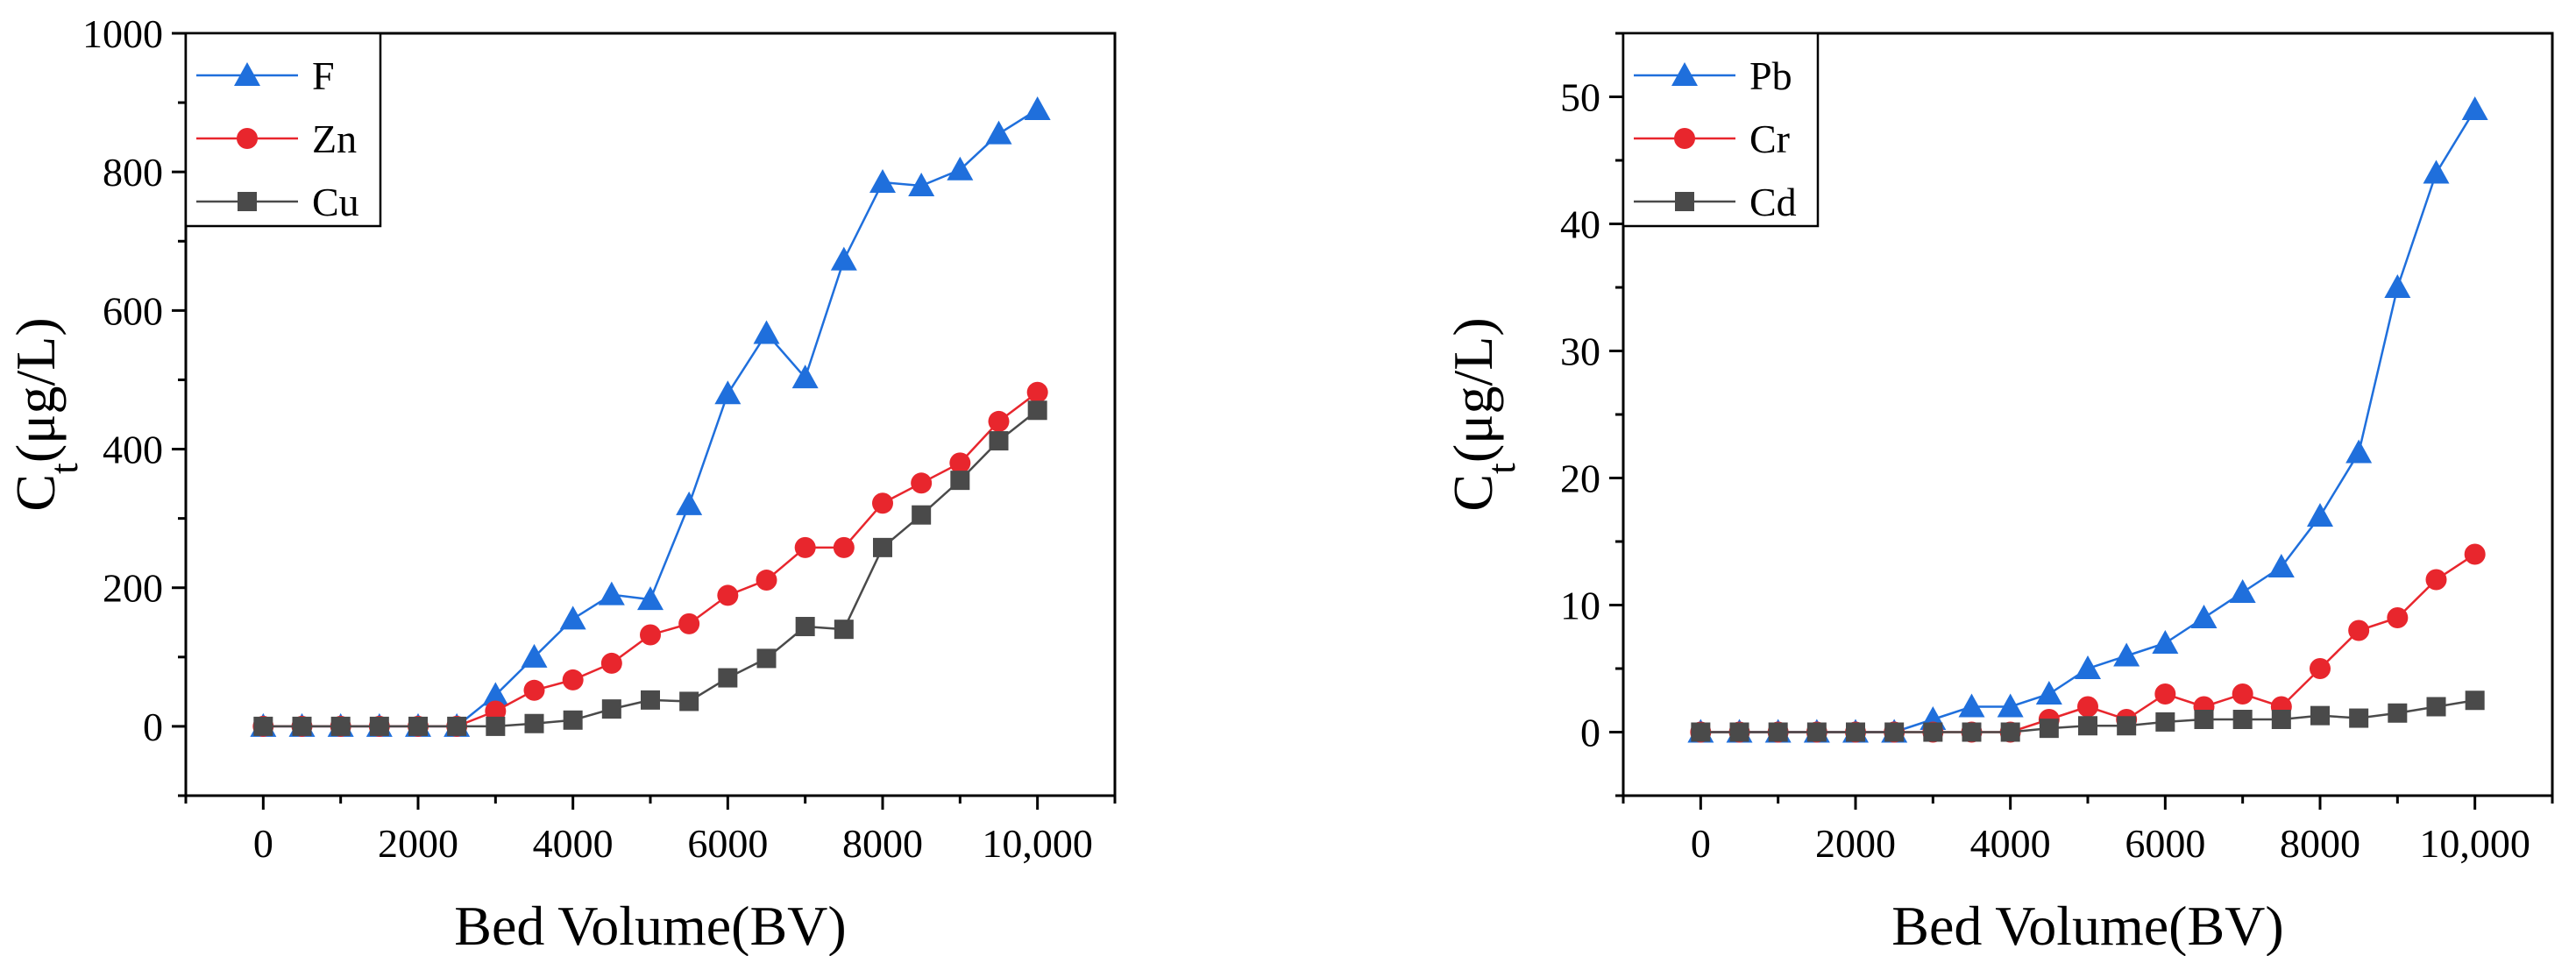 The width and height of the screenshot is (2576, 956). What do you see at coordinates (2320, 843) in the screenshot?
I see `x-tick-label: 8000` at bounding box center [2320, 843].